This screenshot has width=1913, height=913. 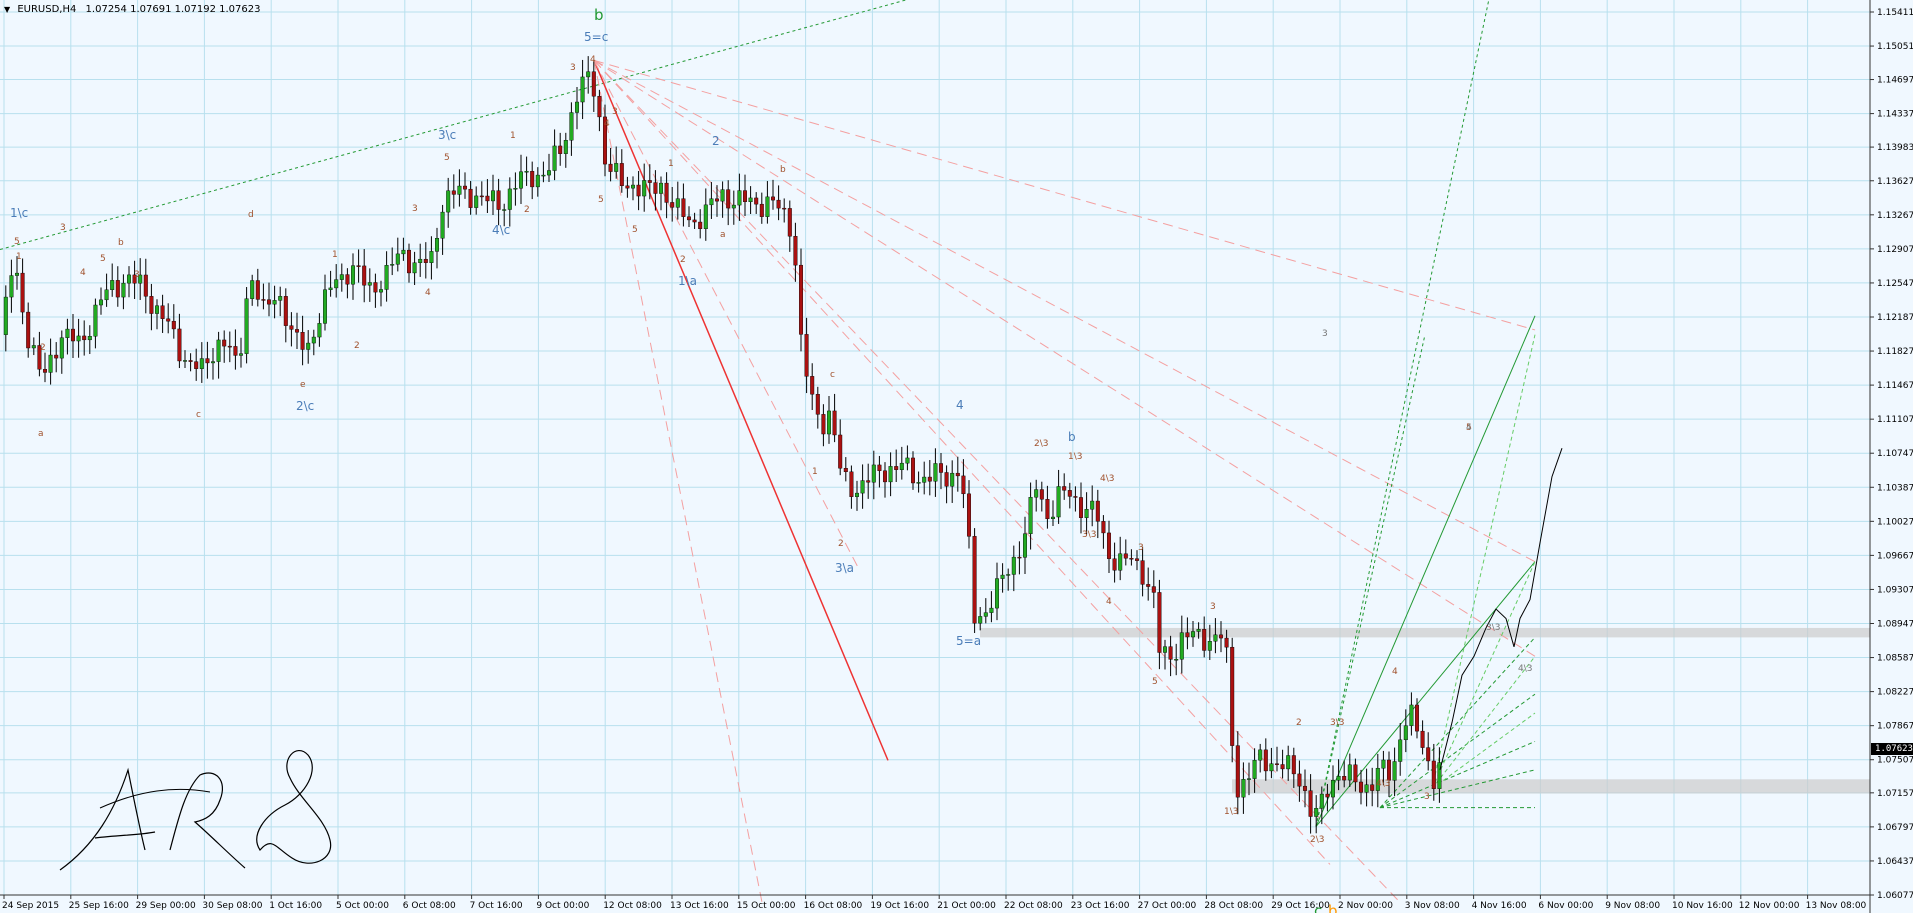 What do you see at coordinates (1895, 420) in the screenshot?
I see `price-tick-label: 1.11107` at bounding box center [1895, 420].